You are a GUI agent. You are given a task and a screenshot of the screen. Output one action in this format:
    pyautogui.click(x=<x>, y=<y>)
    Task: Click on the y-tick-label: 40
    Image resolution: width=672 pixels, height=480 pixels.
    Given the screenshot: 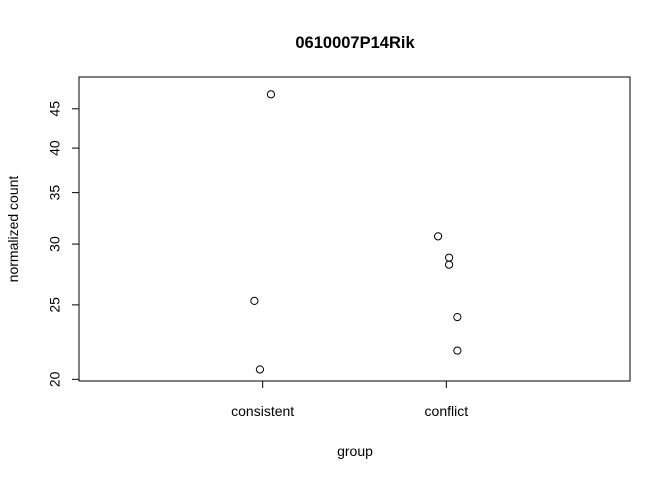 What is the action you would take?
    pyautogui.click(x=55, y=148)
    